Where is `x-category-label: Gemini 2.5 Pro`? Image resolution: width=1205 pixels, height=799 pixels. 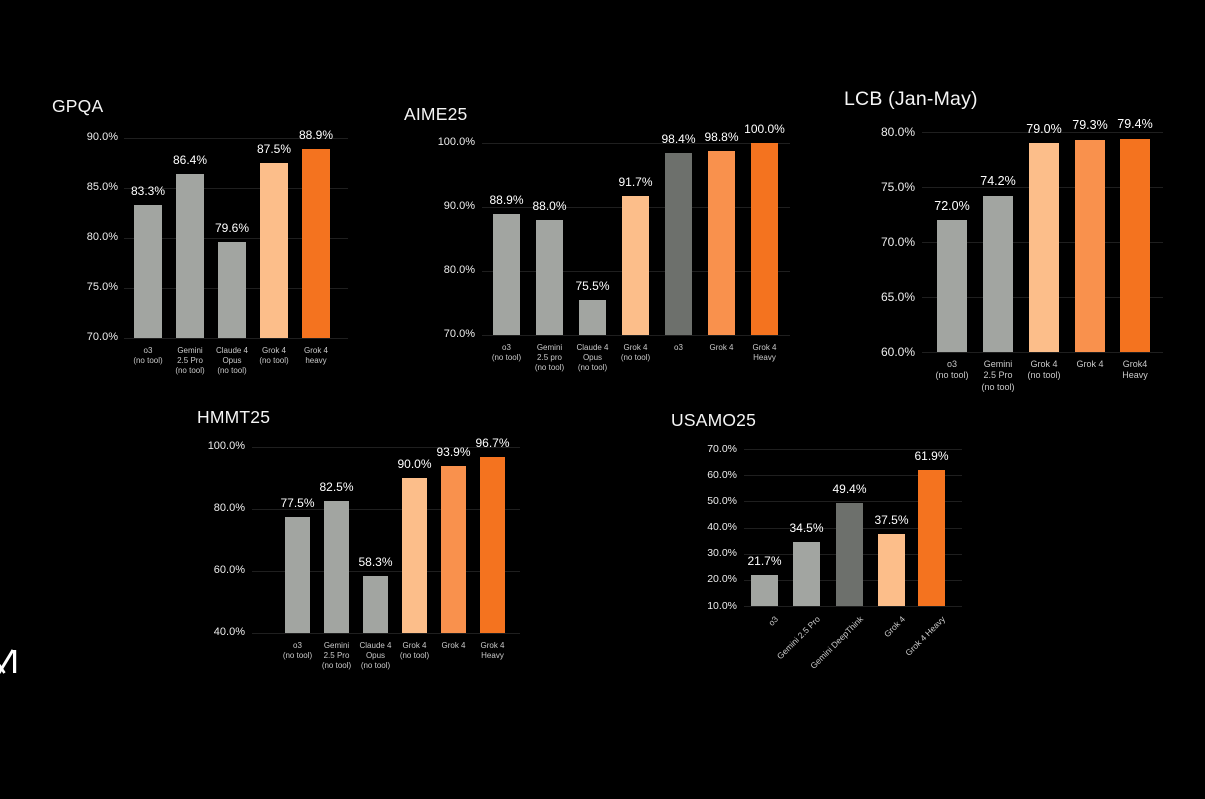
x-category-label: Gemini 2.5 Pro is located at coordinates (798, 638).